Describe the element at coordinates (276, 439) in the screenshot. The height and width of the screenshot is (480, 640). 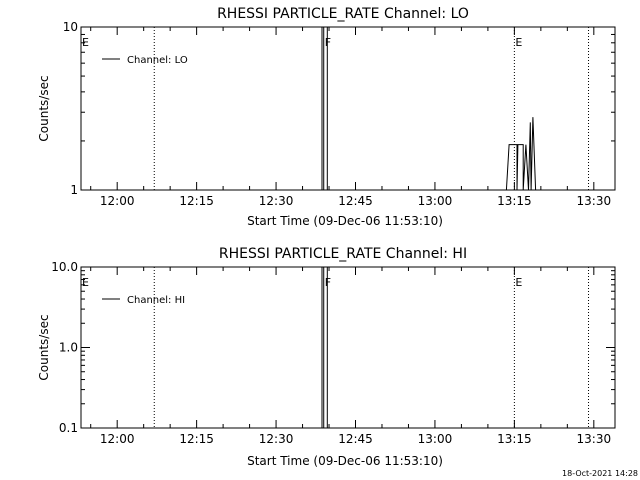
I see `panel-2-x-tick-label: 12:30` at that location.